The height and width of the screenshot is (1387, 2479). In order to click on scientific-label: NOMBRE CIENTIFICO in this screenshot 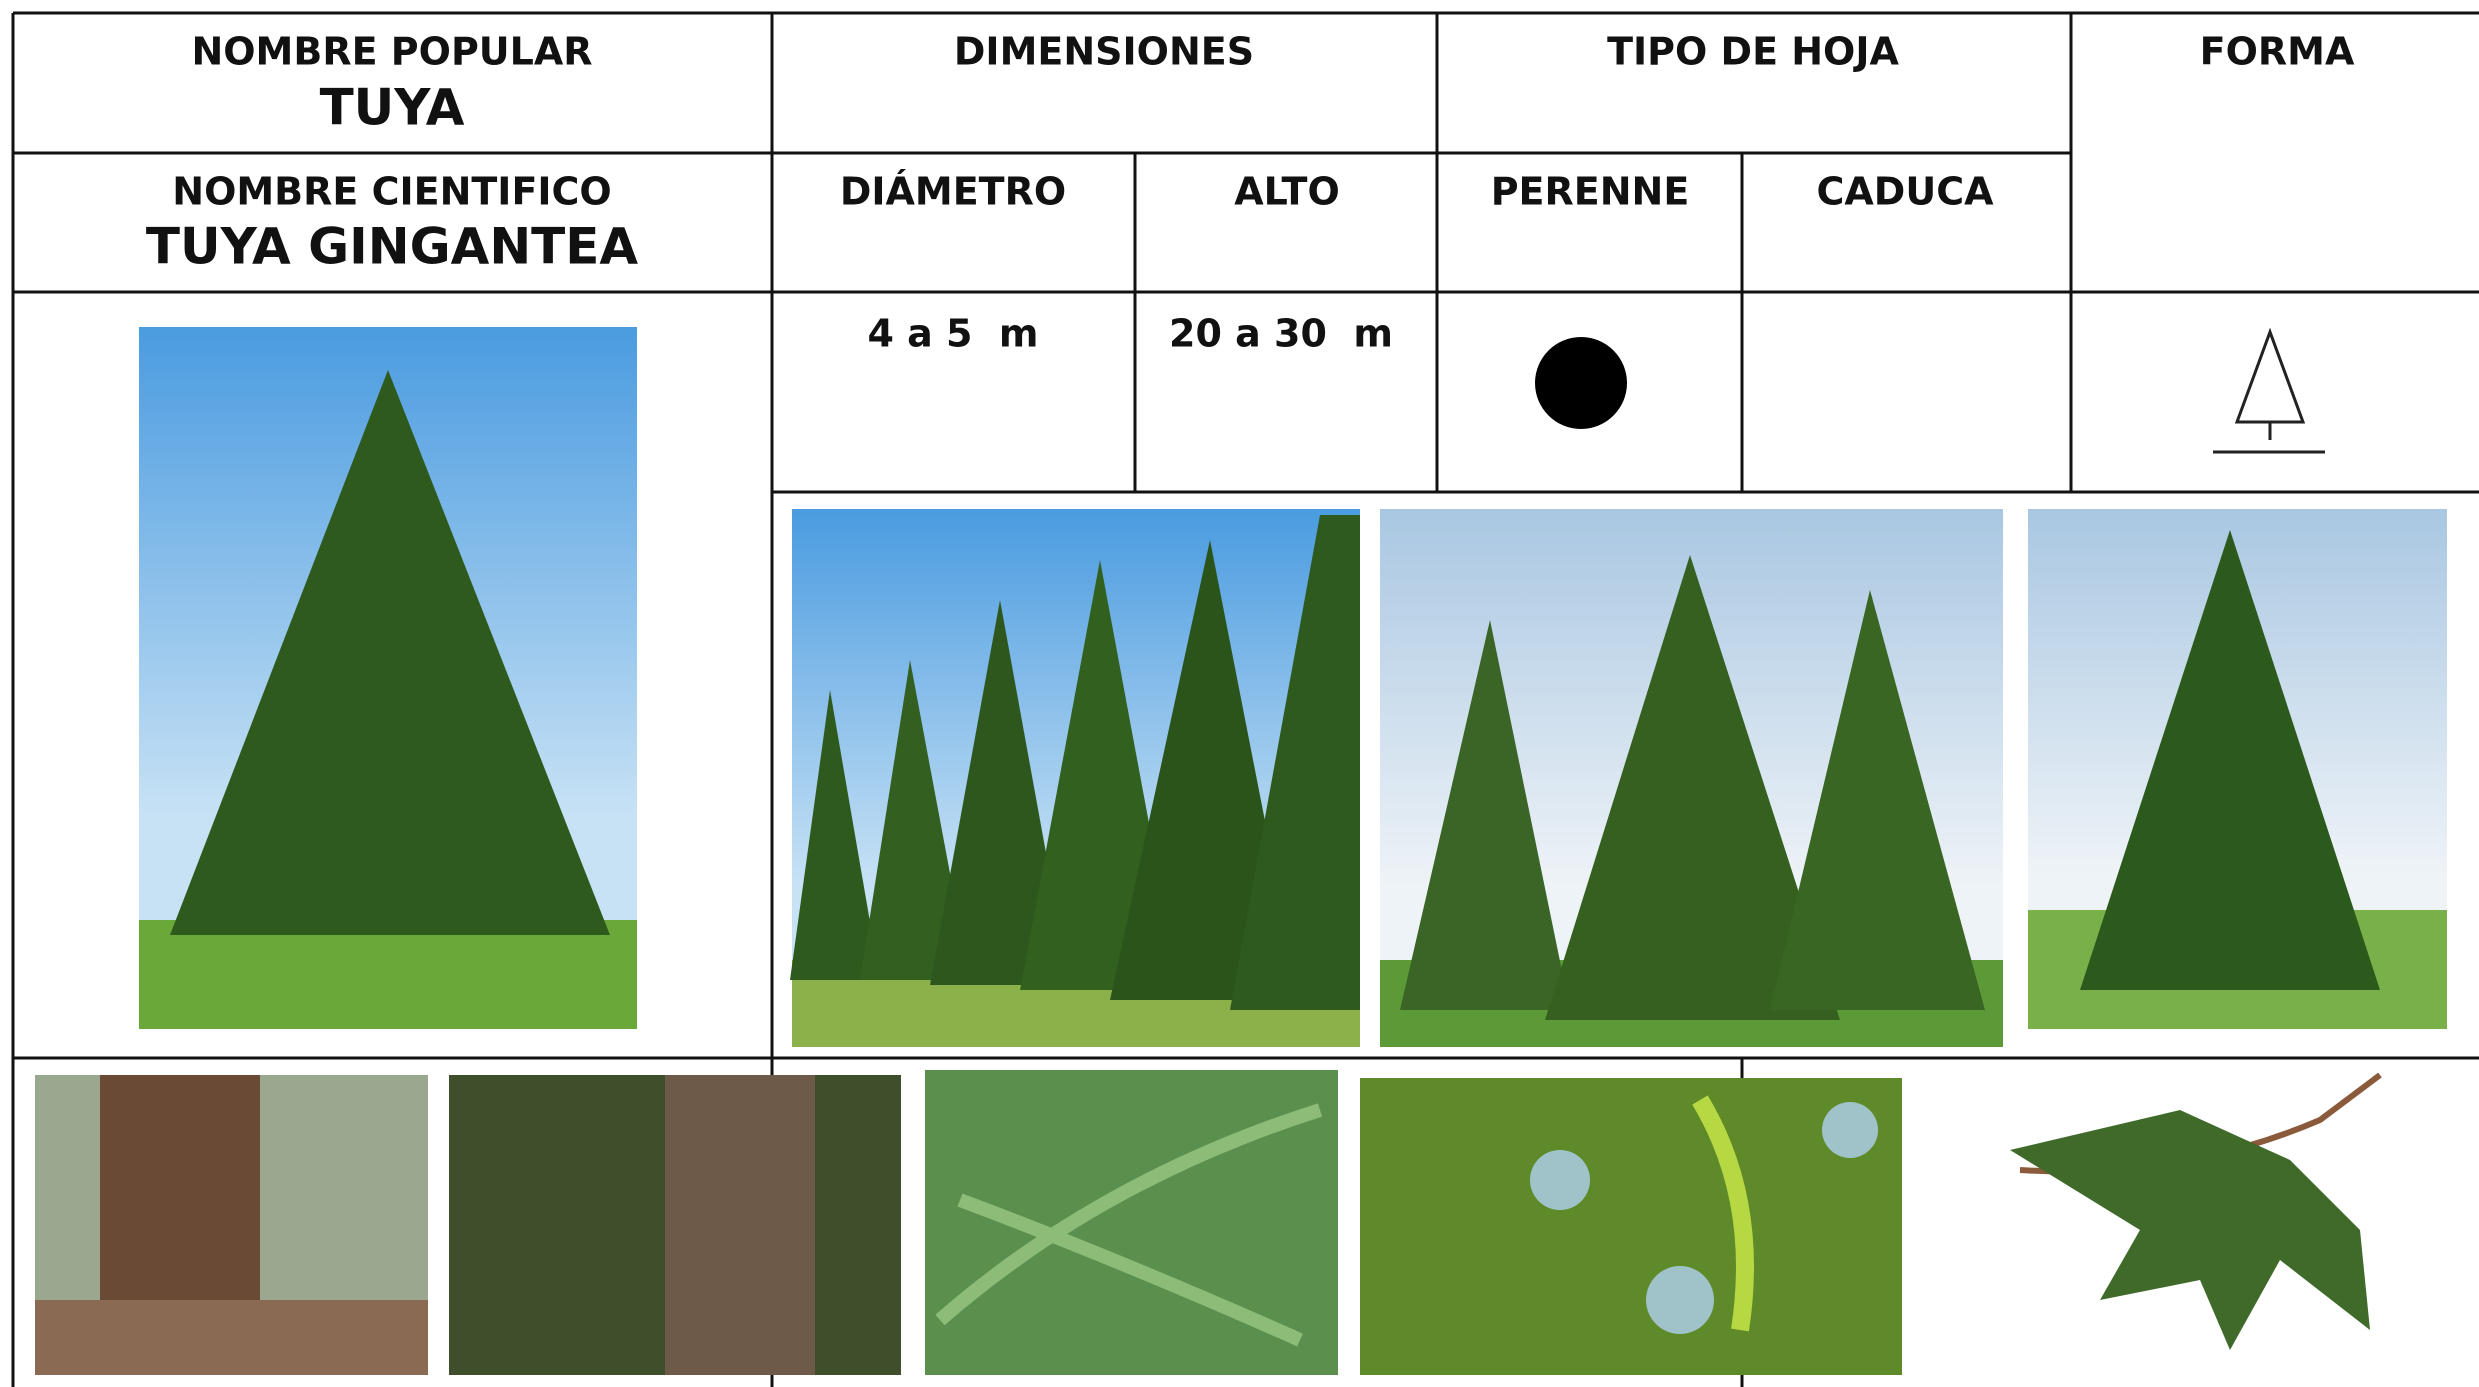, I will do `click(391, 192)`.